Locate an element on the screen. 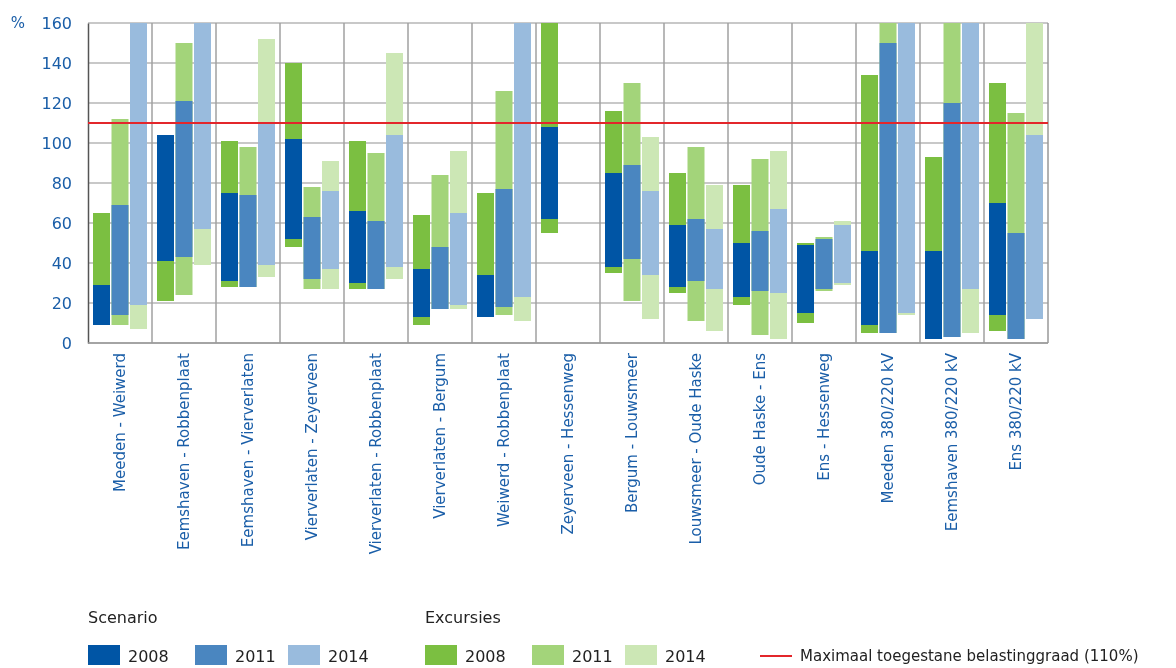 The height and width of the screenshot is (668, 1176). x-tick-label: Vierverlaten - Bergum is located at coordinates (440, 436).